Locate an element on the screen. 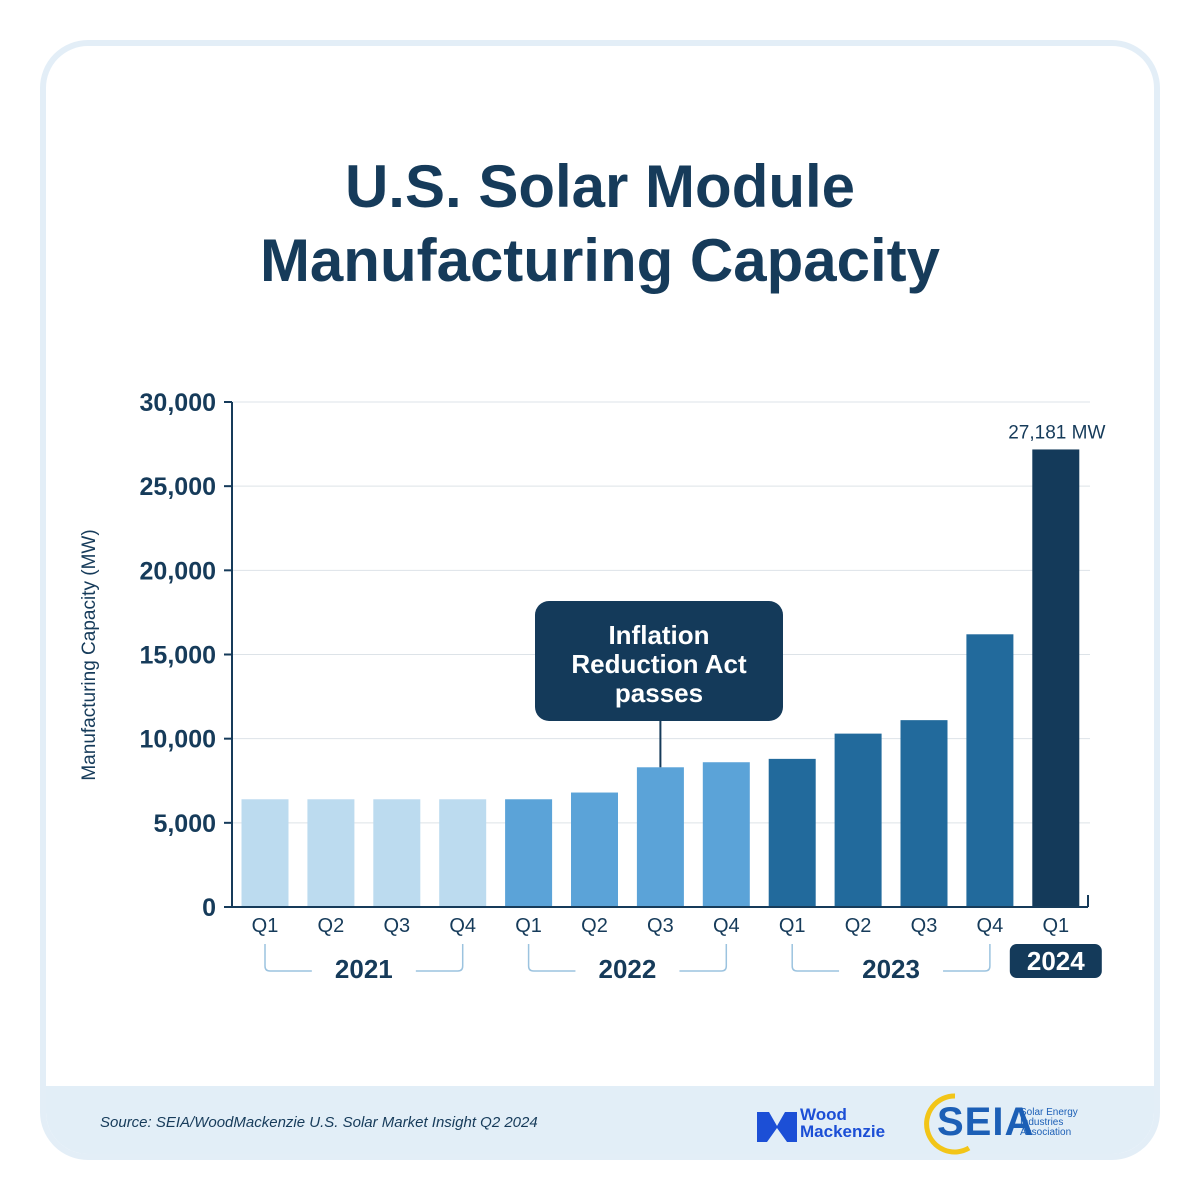 The image size is (1200, 1200). year-badge is located at coordinates (1055, 961).